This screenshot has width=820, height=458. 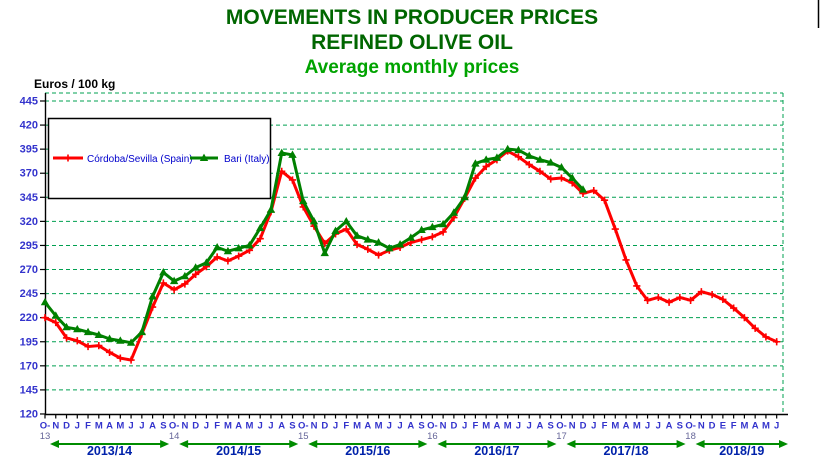 What do you see at coordinates (140, 159) in the screenshot?
I see `legend-label-cordoba: Córdoba/Sevilla (Spain)` at bounding box center [140, 159].